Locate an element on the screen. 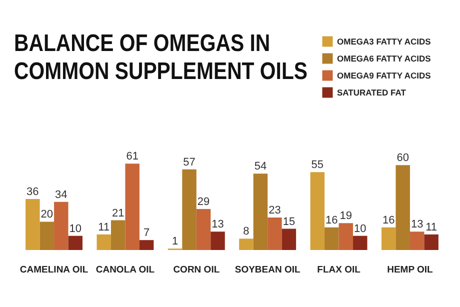  data-label: 55 is located at coordinates (317, 165).